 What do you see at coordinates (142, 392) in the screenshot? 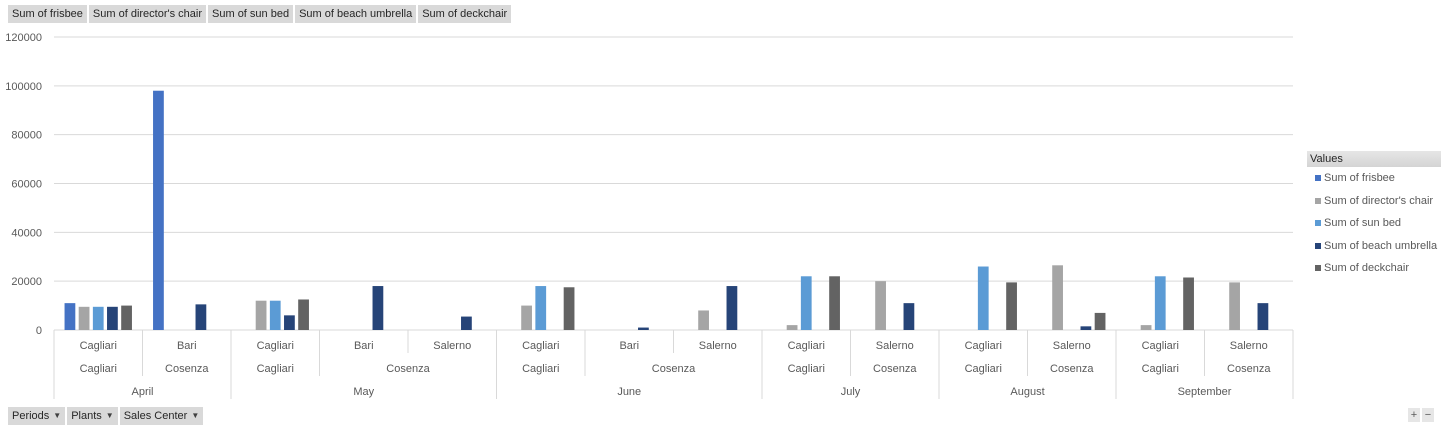
I see `period-label: April` at bounding box center [142, 392].